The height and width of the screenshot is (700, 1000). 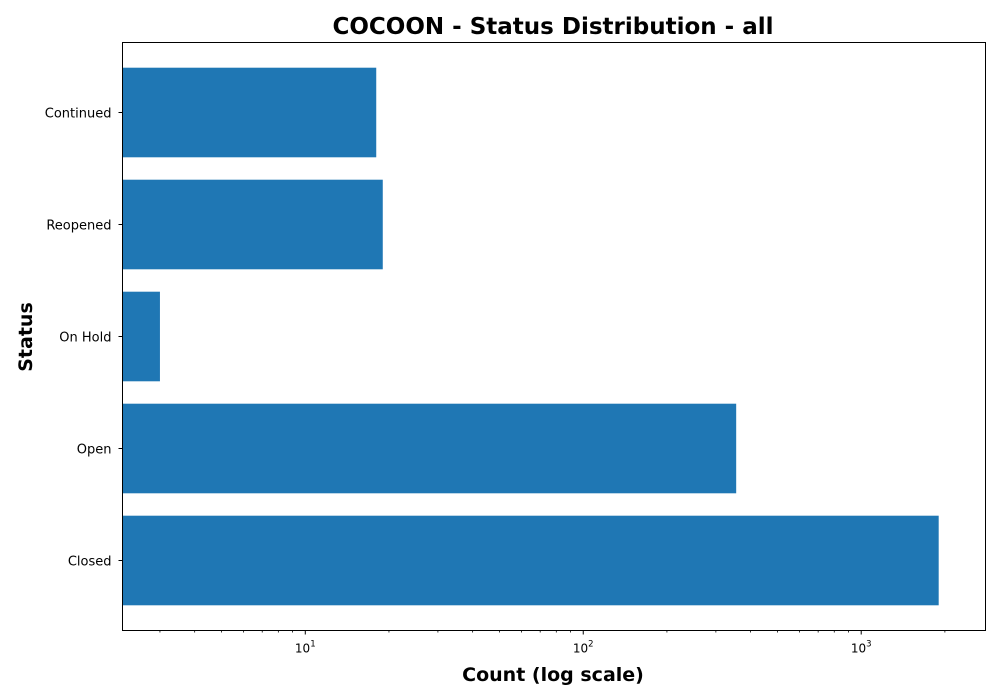 What do you see at coordinates (141, 336) in the screenshot?
I see `bar-on-hold` at bounding box center [141, 336].